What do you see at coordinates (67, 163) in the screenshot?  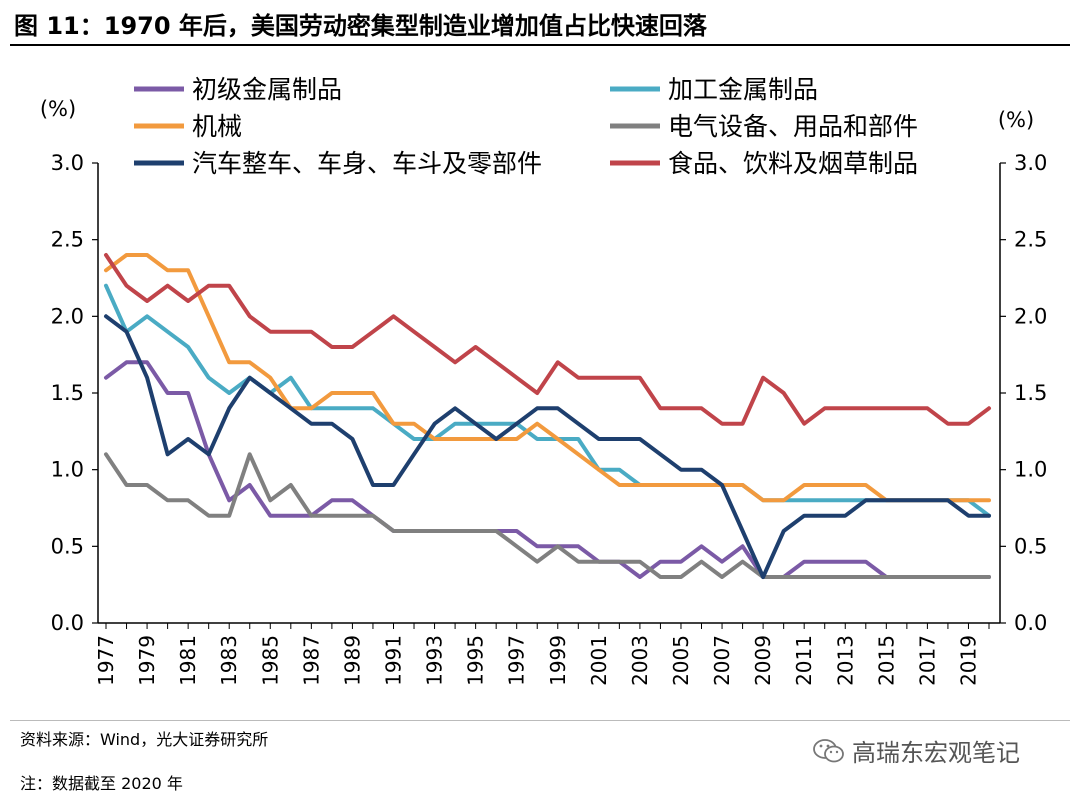 I see `y-tick-label-left: 3.0` at bounding box center [67, 163].